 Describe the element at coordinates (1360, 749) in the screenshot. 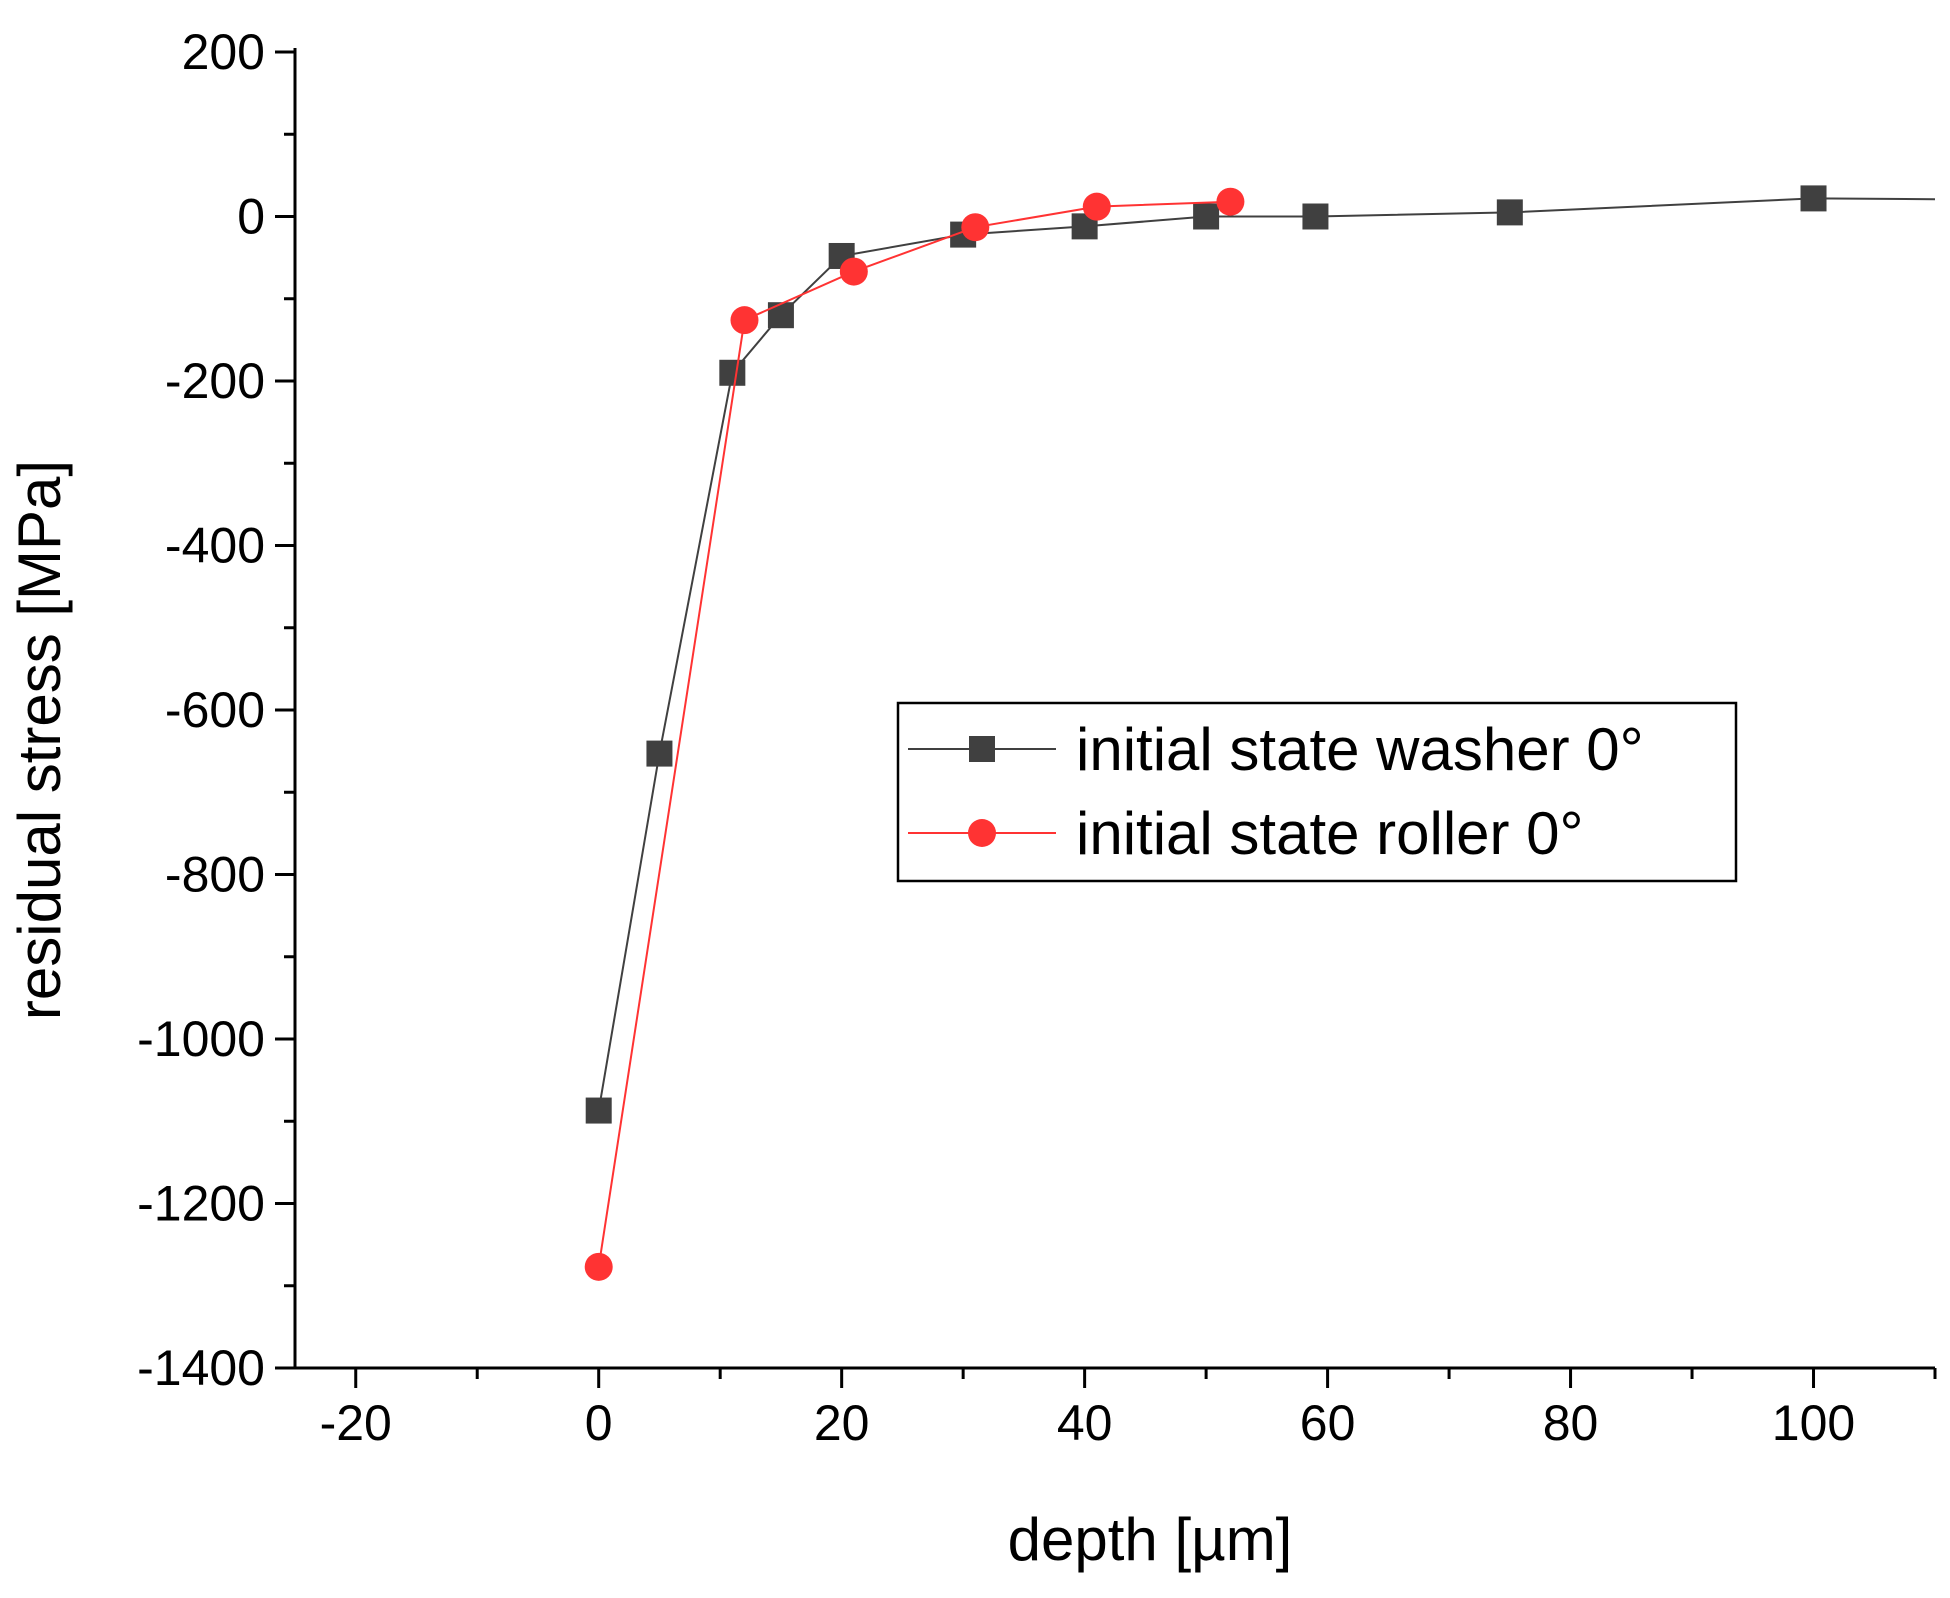

I see `legend-label: initial state washer 0°` at that location.